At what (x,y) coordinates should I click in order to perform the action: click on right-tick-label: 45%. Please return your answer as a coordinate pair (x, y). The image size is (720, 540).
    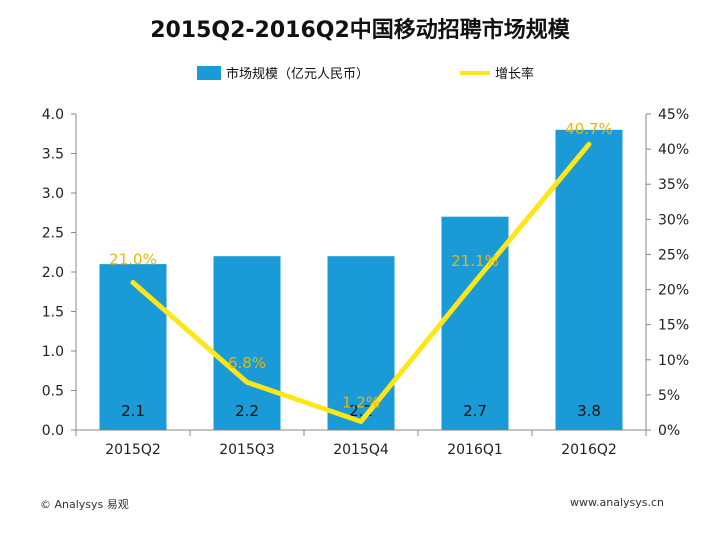
    Looking at the image, I should click on (673, 115).